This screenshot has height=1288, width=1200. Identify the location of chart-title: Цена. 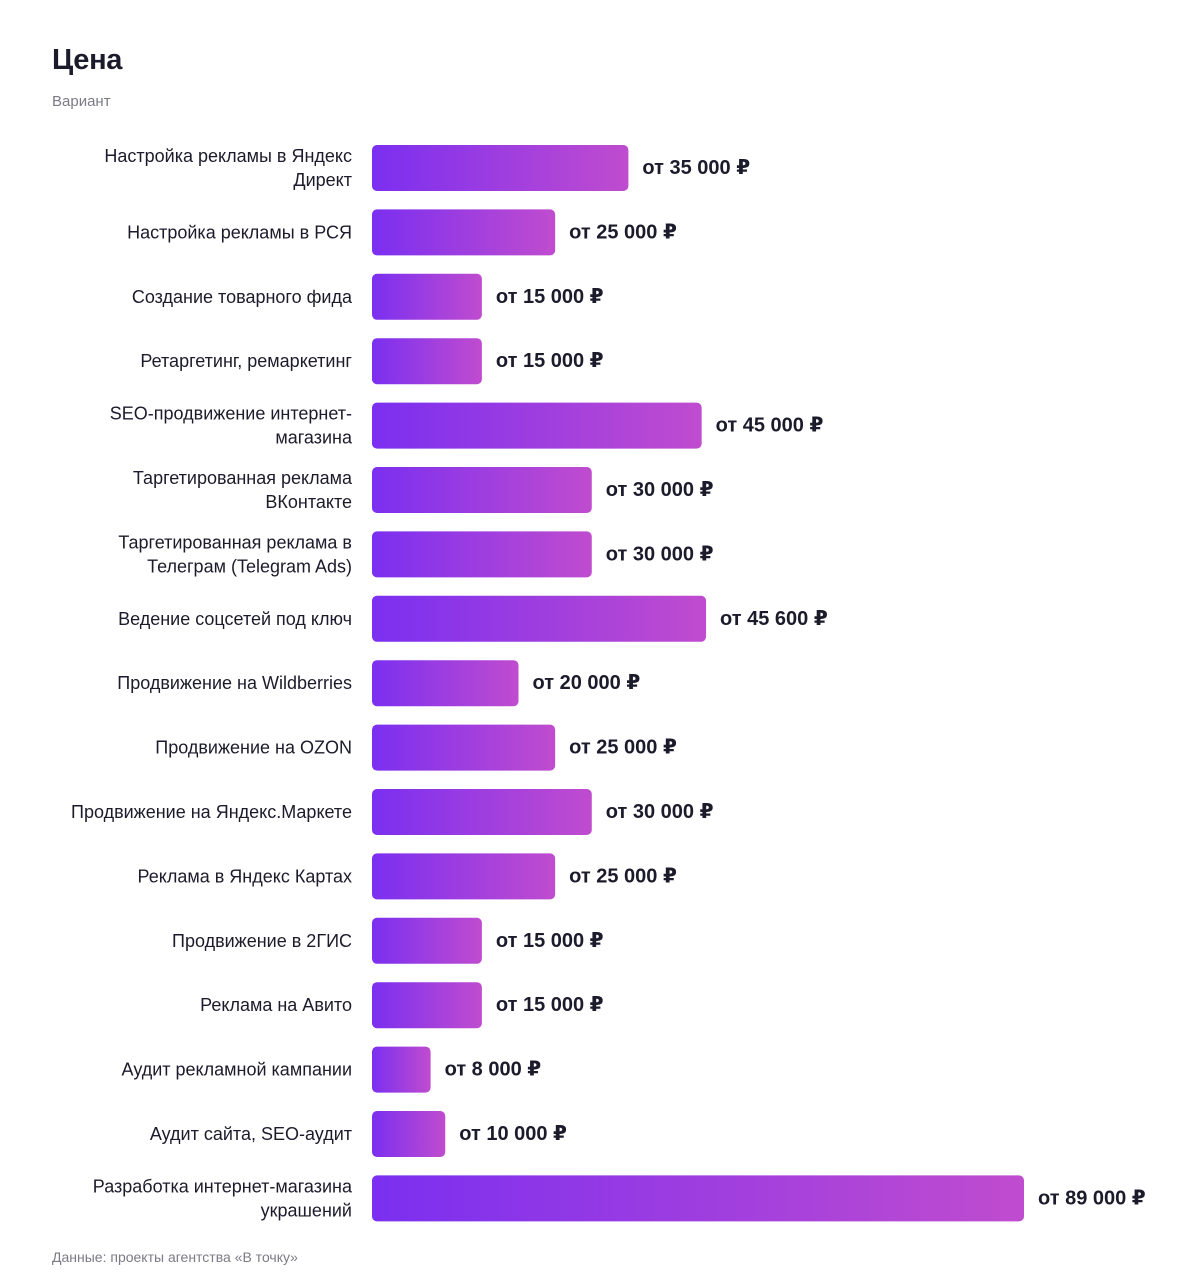
(87, 60).